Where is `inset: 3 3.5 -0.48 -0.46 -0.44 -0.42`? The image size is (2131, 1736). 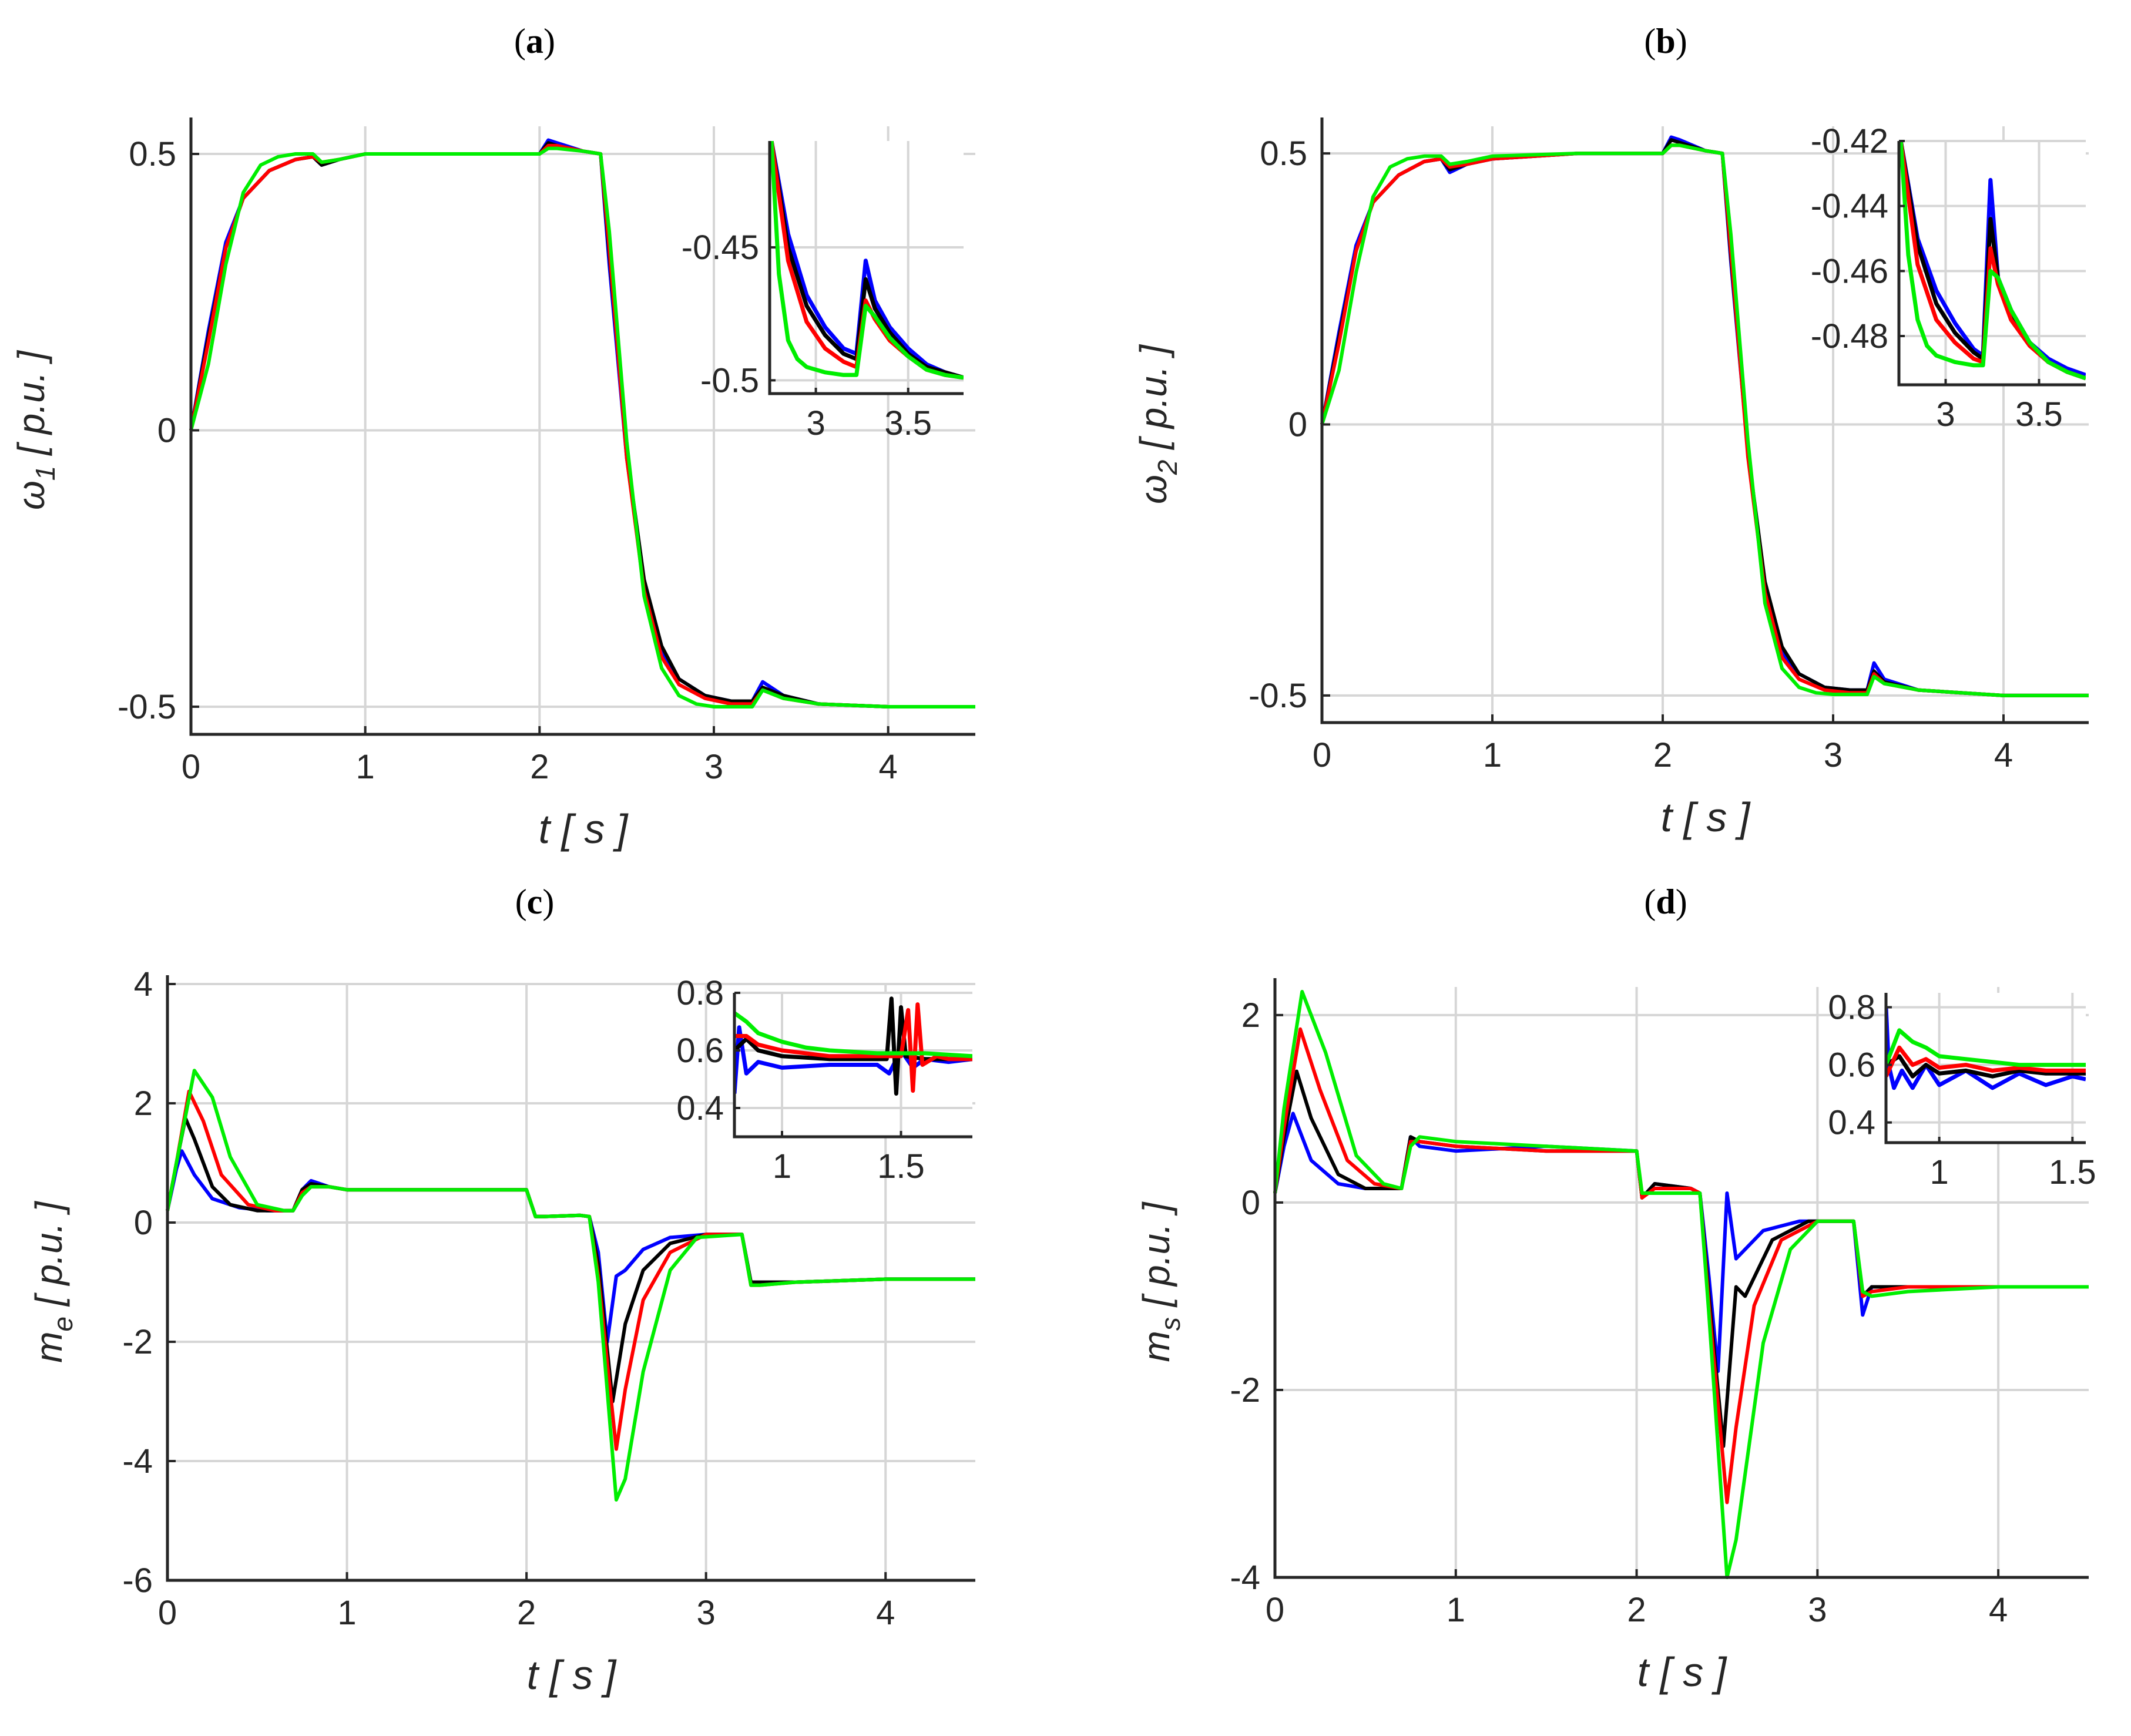 inset: 3 3.5 -0.48 -0.46 -0.44 -0.42 is located at coordinates (1948, 278).